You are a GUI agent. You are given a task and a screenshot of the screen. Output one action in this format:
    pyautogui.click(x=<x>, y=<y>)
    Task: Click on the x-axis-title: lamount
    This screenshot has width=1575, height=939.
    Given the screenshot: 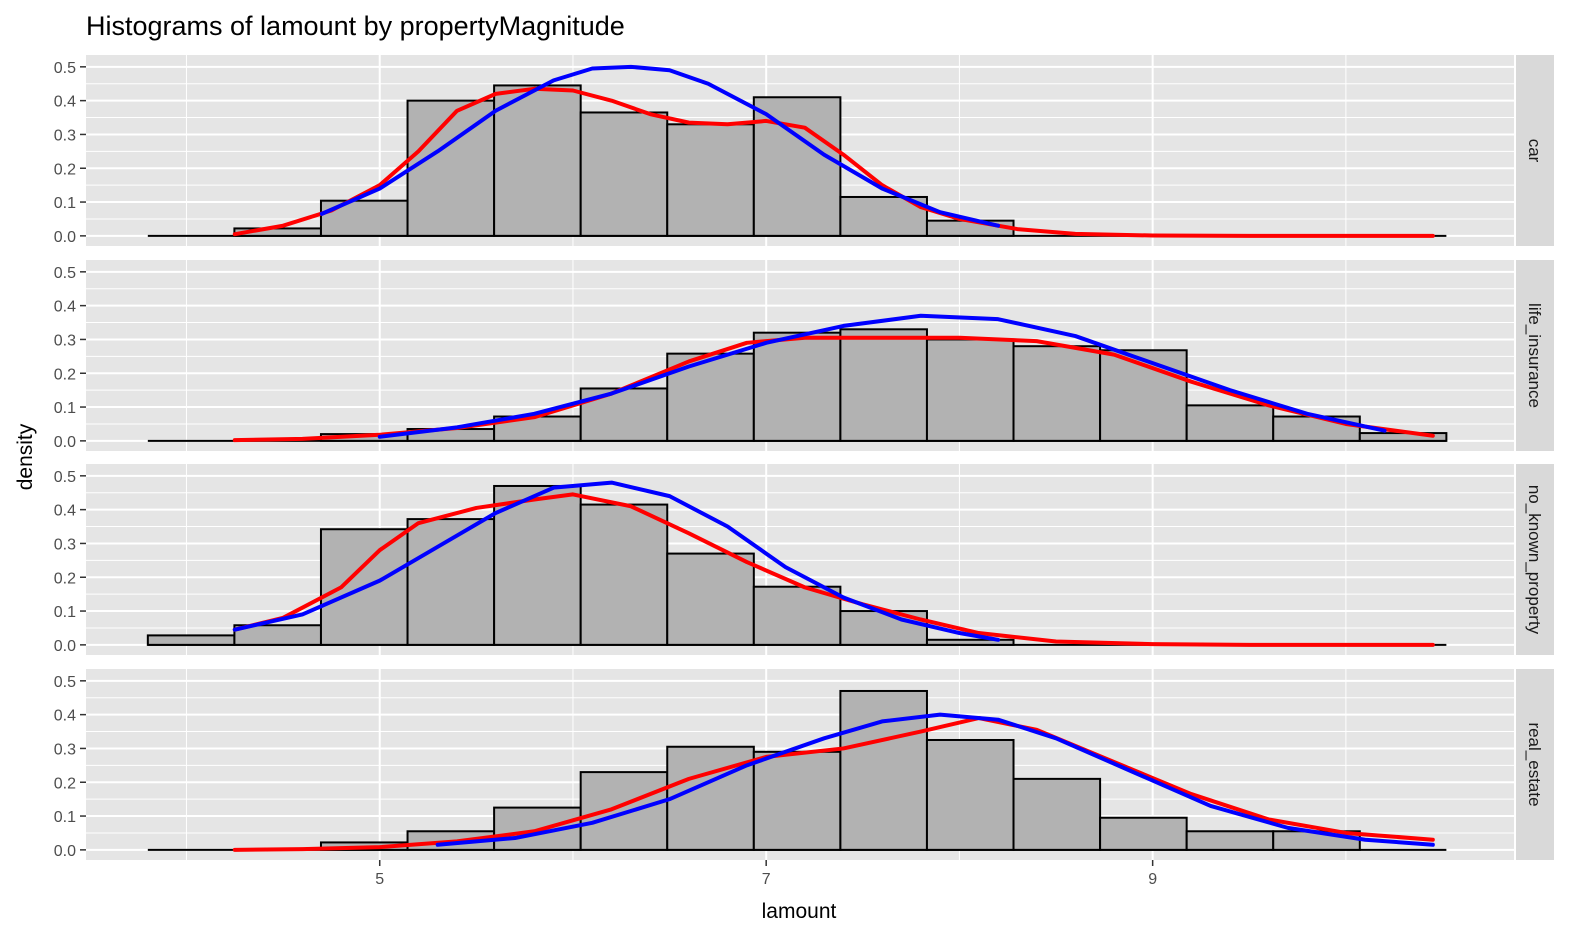 What is the action you would take?
    pyautogui.click(x=799, y=911)
    